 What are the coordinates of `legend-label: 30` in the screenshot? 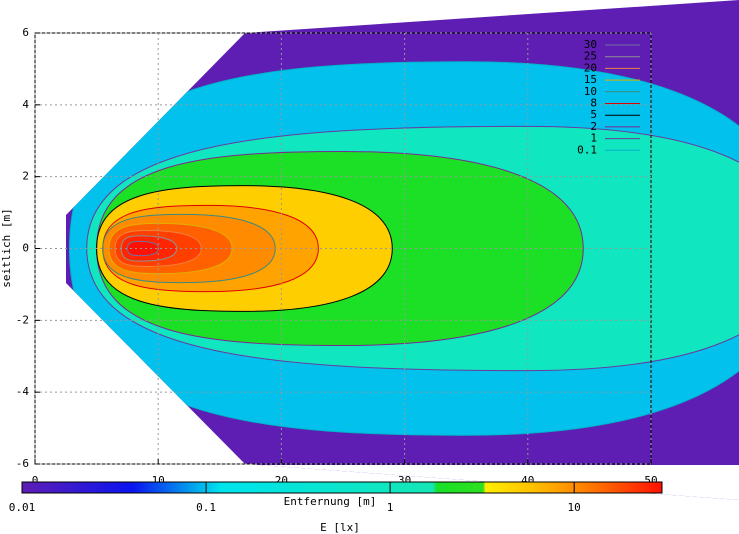 It's located at (590, 44).